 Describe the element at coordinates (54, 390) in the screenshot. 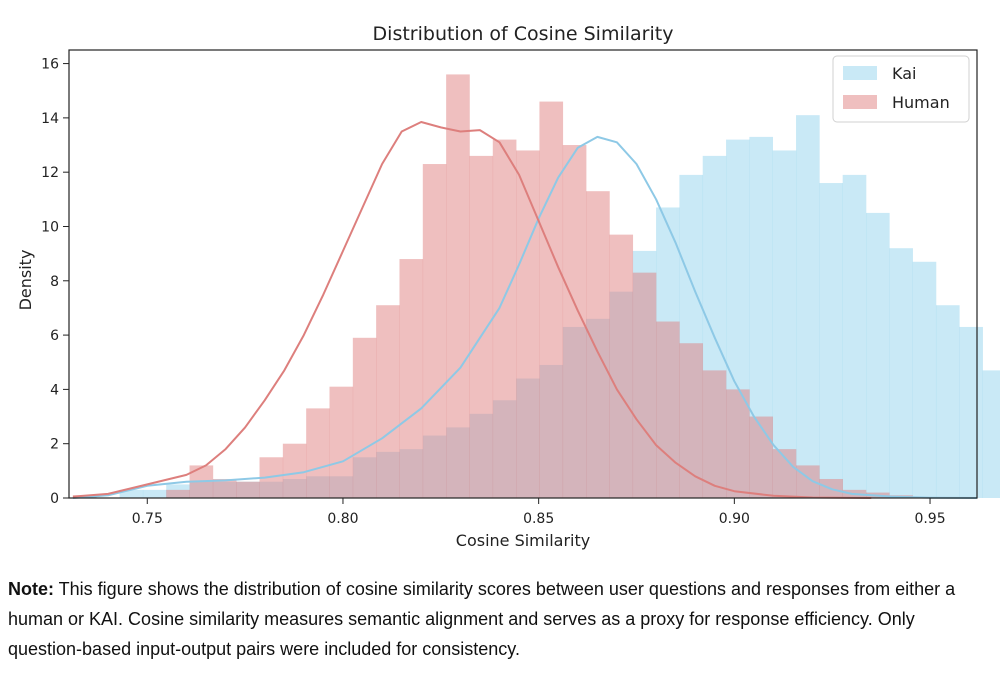

I see `y-tick-label-2: 4` at that location.